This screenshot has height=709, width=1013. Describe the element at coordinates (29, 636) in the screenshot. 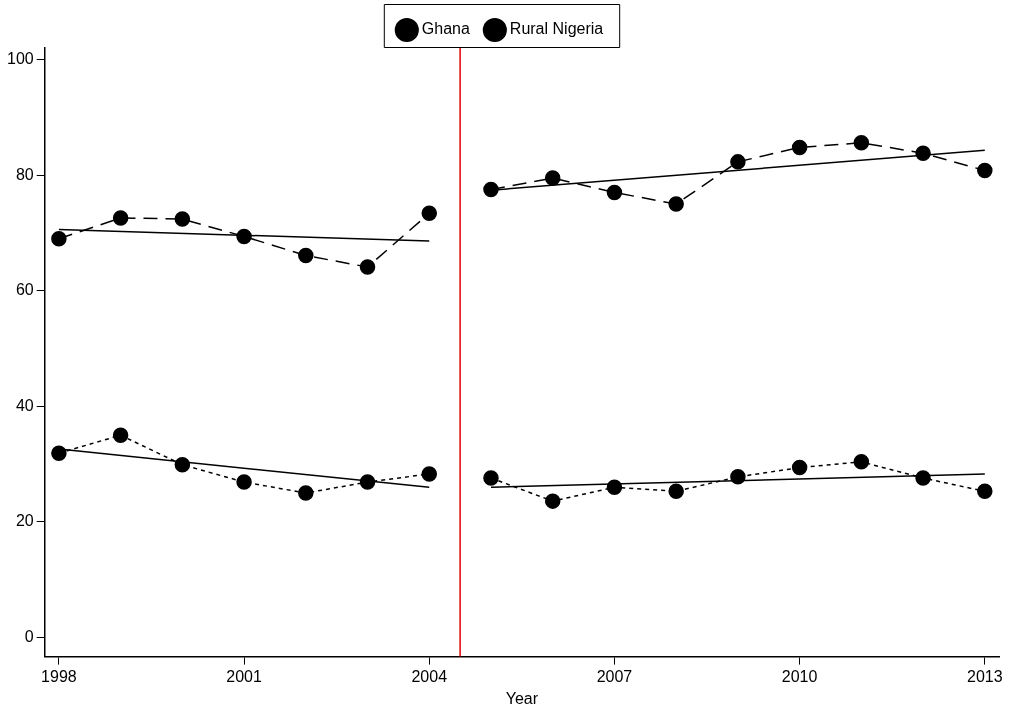

I see `y-tick-label: 0` at that location.